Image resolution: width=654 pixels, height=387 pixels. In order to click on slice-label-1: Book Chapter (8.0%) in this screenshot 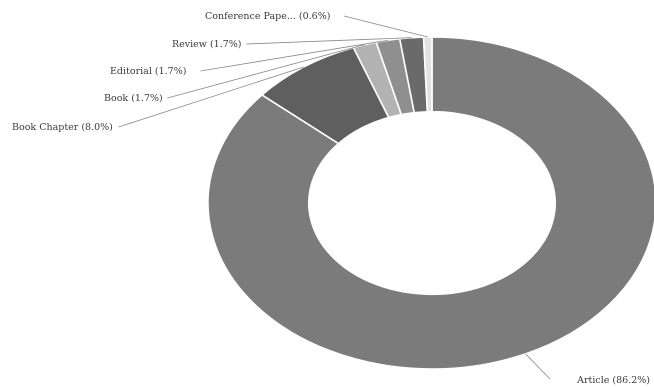, I will do `click(62, 127)`.